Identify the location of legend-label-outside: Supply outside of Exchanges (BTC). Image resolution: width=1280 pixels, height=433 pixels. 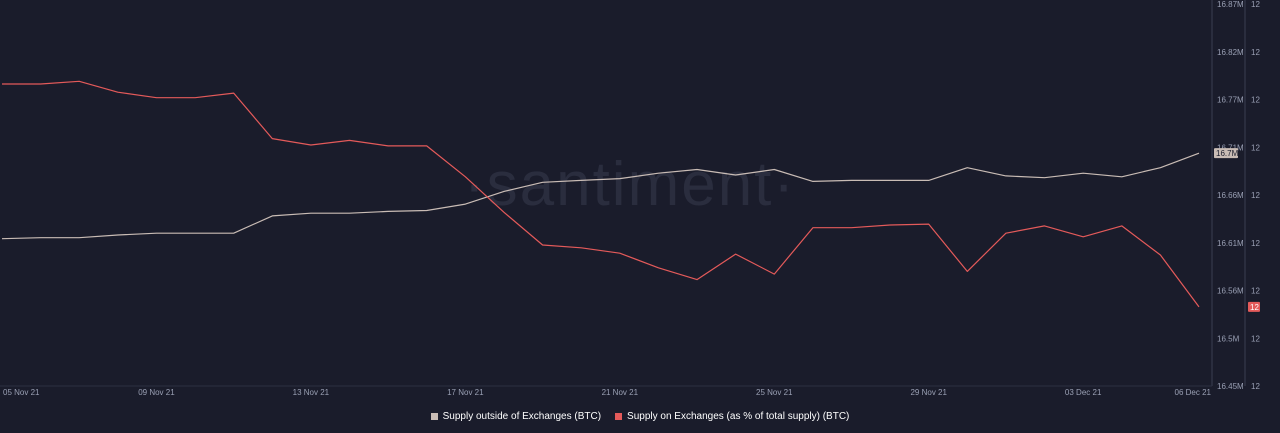
(522, 416).